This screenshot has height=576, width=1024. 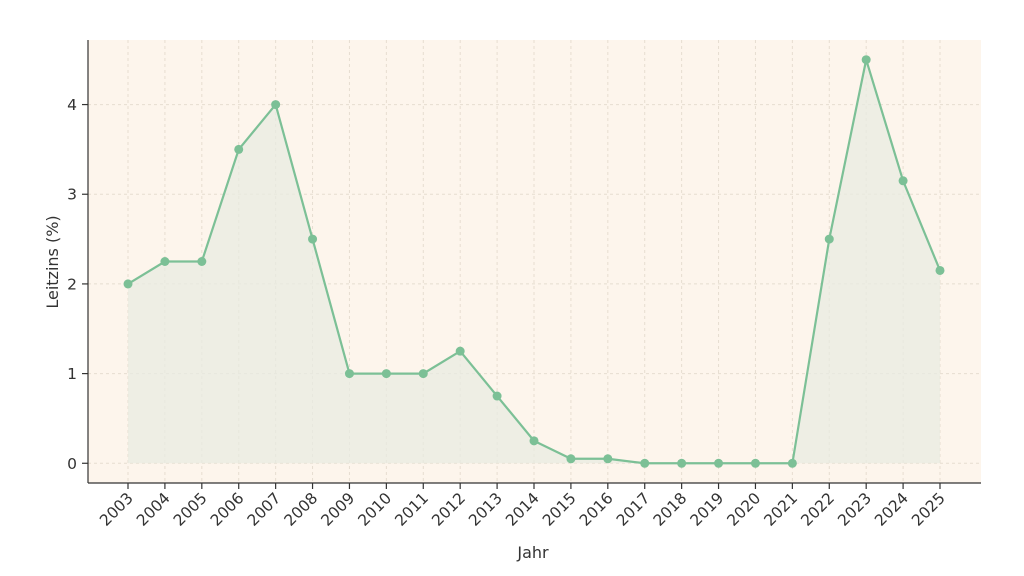 I want to click on data-point-2021, so click(x=792, y=463).